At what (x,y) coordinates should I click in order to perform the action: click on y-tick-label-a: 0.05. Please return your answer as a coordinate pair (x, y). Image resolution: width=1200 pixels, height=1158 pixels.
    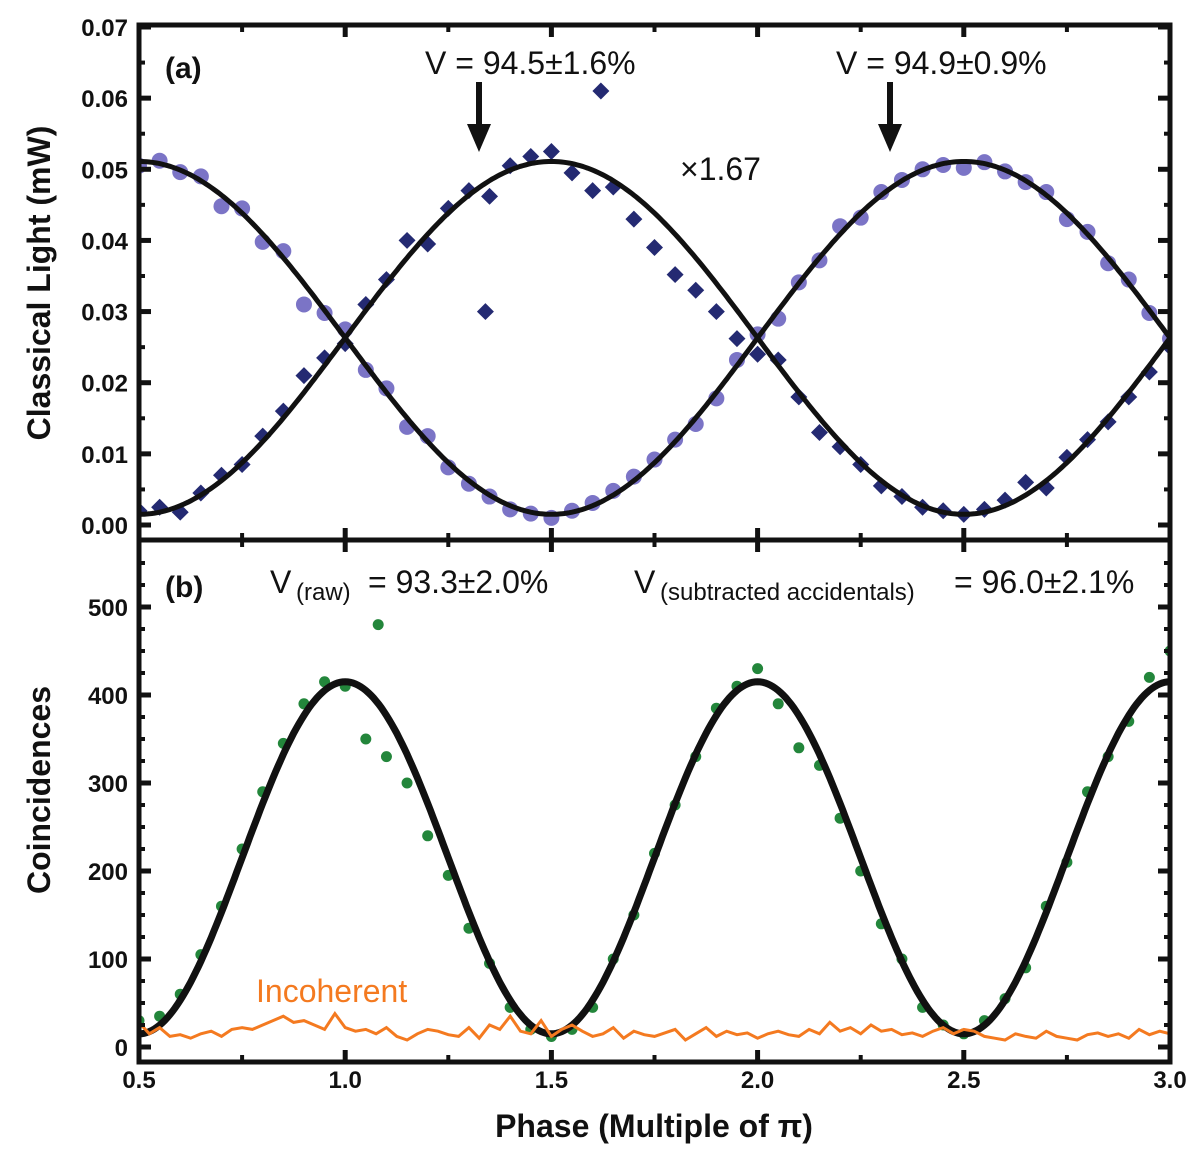
    Looking at the image, I should click on (104, 170).